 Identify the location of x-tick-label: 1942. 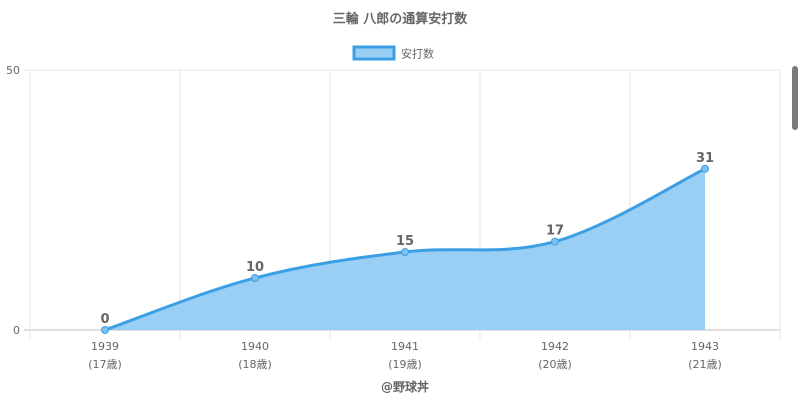
(555, 346).